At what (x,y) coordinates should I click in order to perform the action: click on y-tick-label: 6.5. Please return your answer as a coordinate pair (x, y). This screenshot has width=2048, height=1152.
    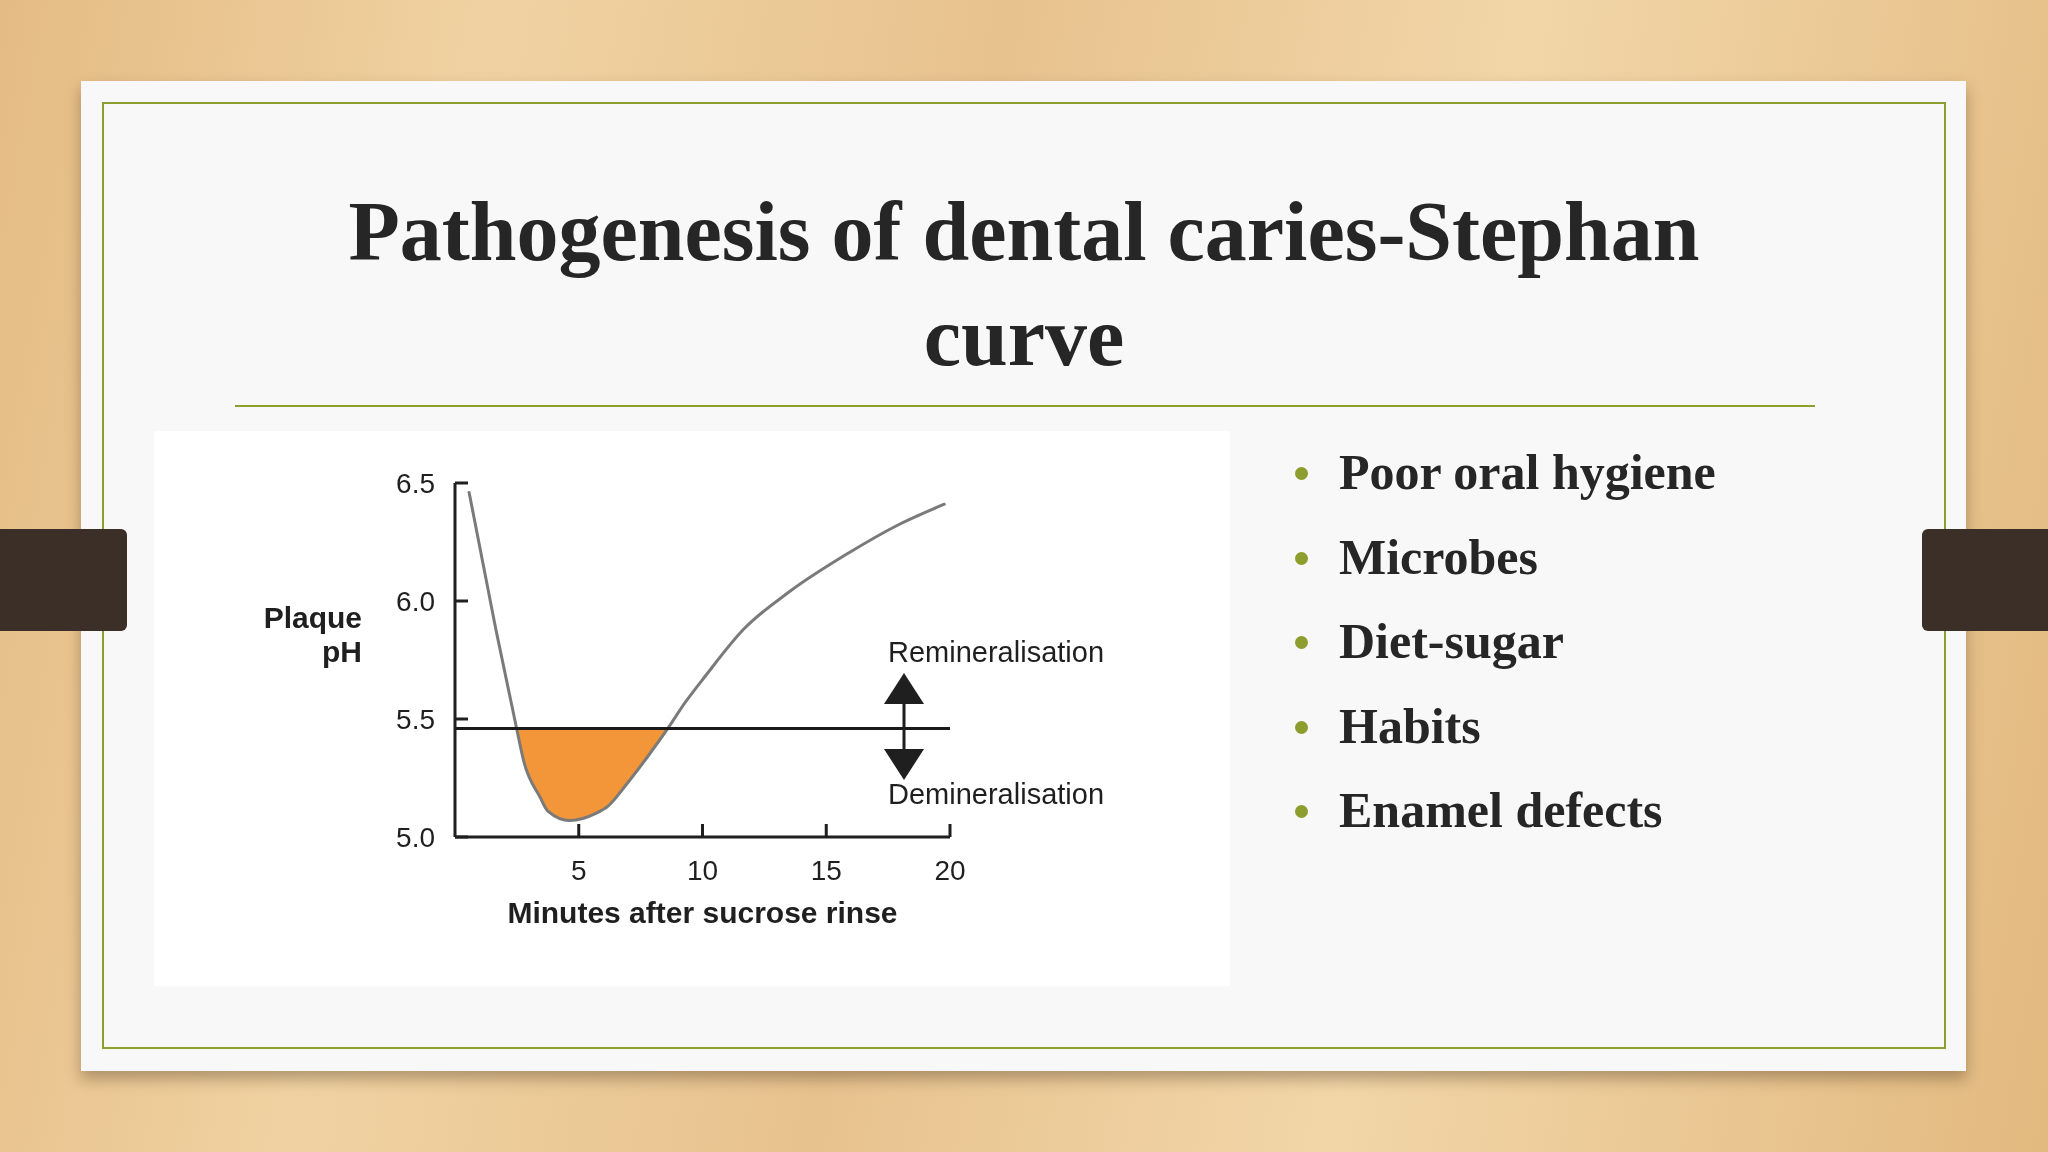
    Looking at the image, I should click on (415, 483).